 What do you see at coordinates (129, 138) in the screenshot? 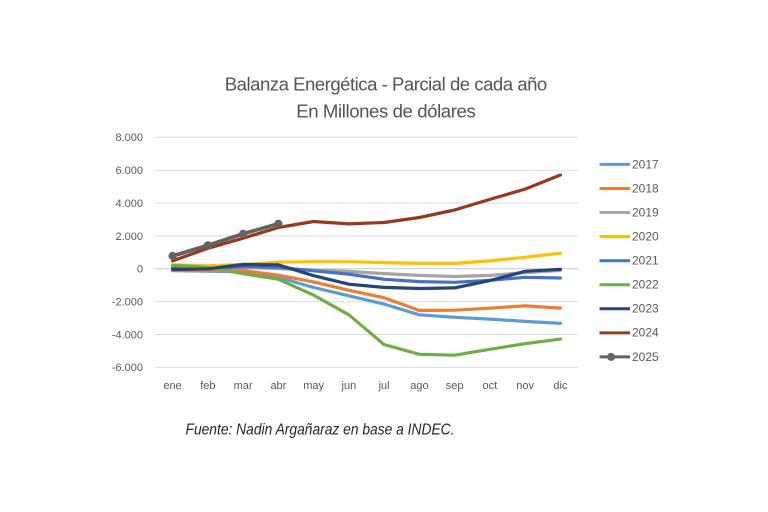
I see `svg-text: 8.000` at bounding box center [129, 138].